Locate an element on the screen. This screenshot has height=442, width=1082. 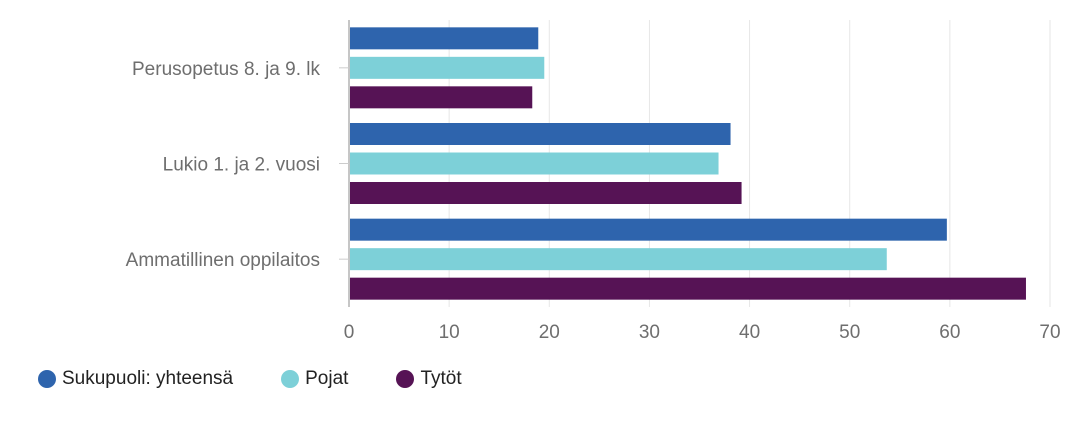
legend-marker-girls is located at coordinates (405, 379).